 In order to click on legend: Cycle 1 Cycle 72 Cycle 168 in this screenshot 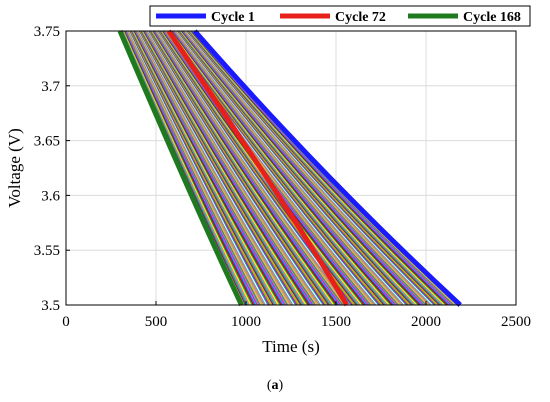, I will do `click(340, 16)`.